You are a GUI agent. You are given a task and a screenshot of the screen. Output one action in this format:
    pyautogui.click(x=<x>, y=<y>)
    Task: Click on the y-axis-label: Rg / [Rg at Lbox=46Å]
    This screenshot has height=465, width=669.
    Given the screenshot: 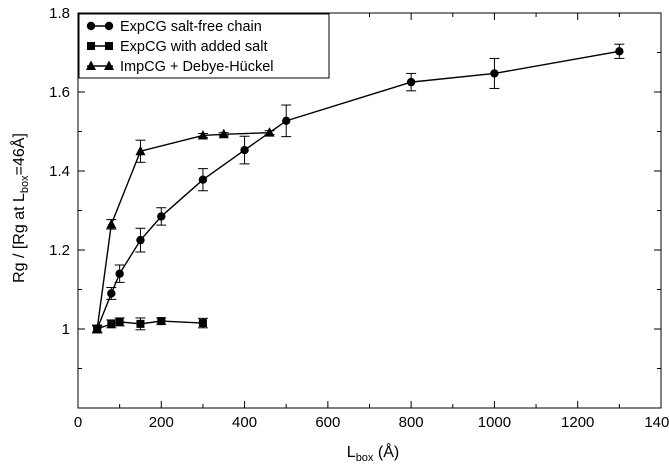 What is the action you would take?
    pyautogui.click(x=20, y=208)
    